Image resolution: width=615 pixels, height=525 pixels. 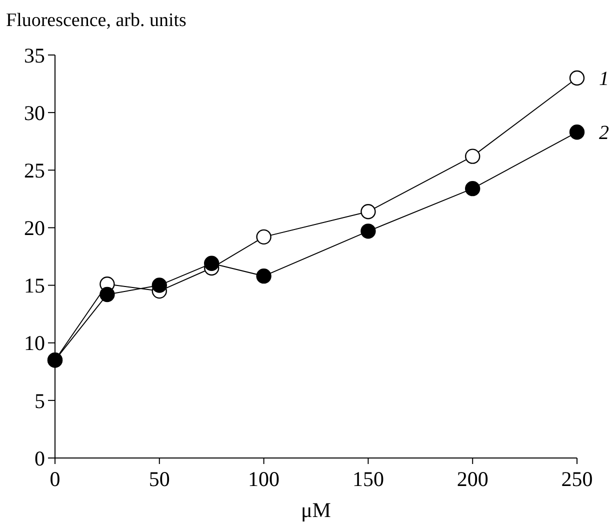 What do you see at coordinates (34, 286) in the screenshot?
I see `y-tick-label: 15` at bounding box center [34, 286].